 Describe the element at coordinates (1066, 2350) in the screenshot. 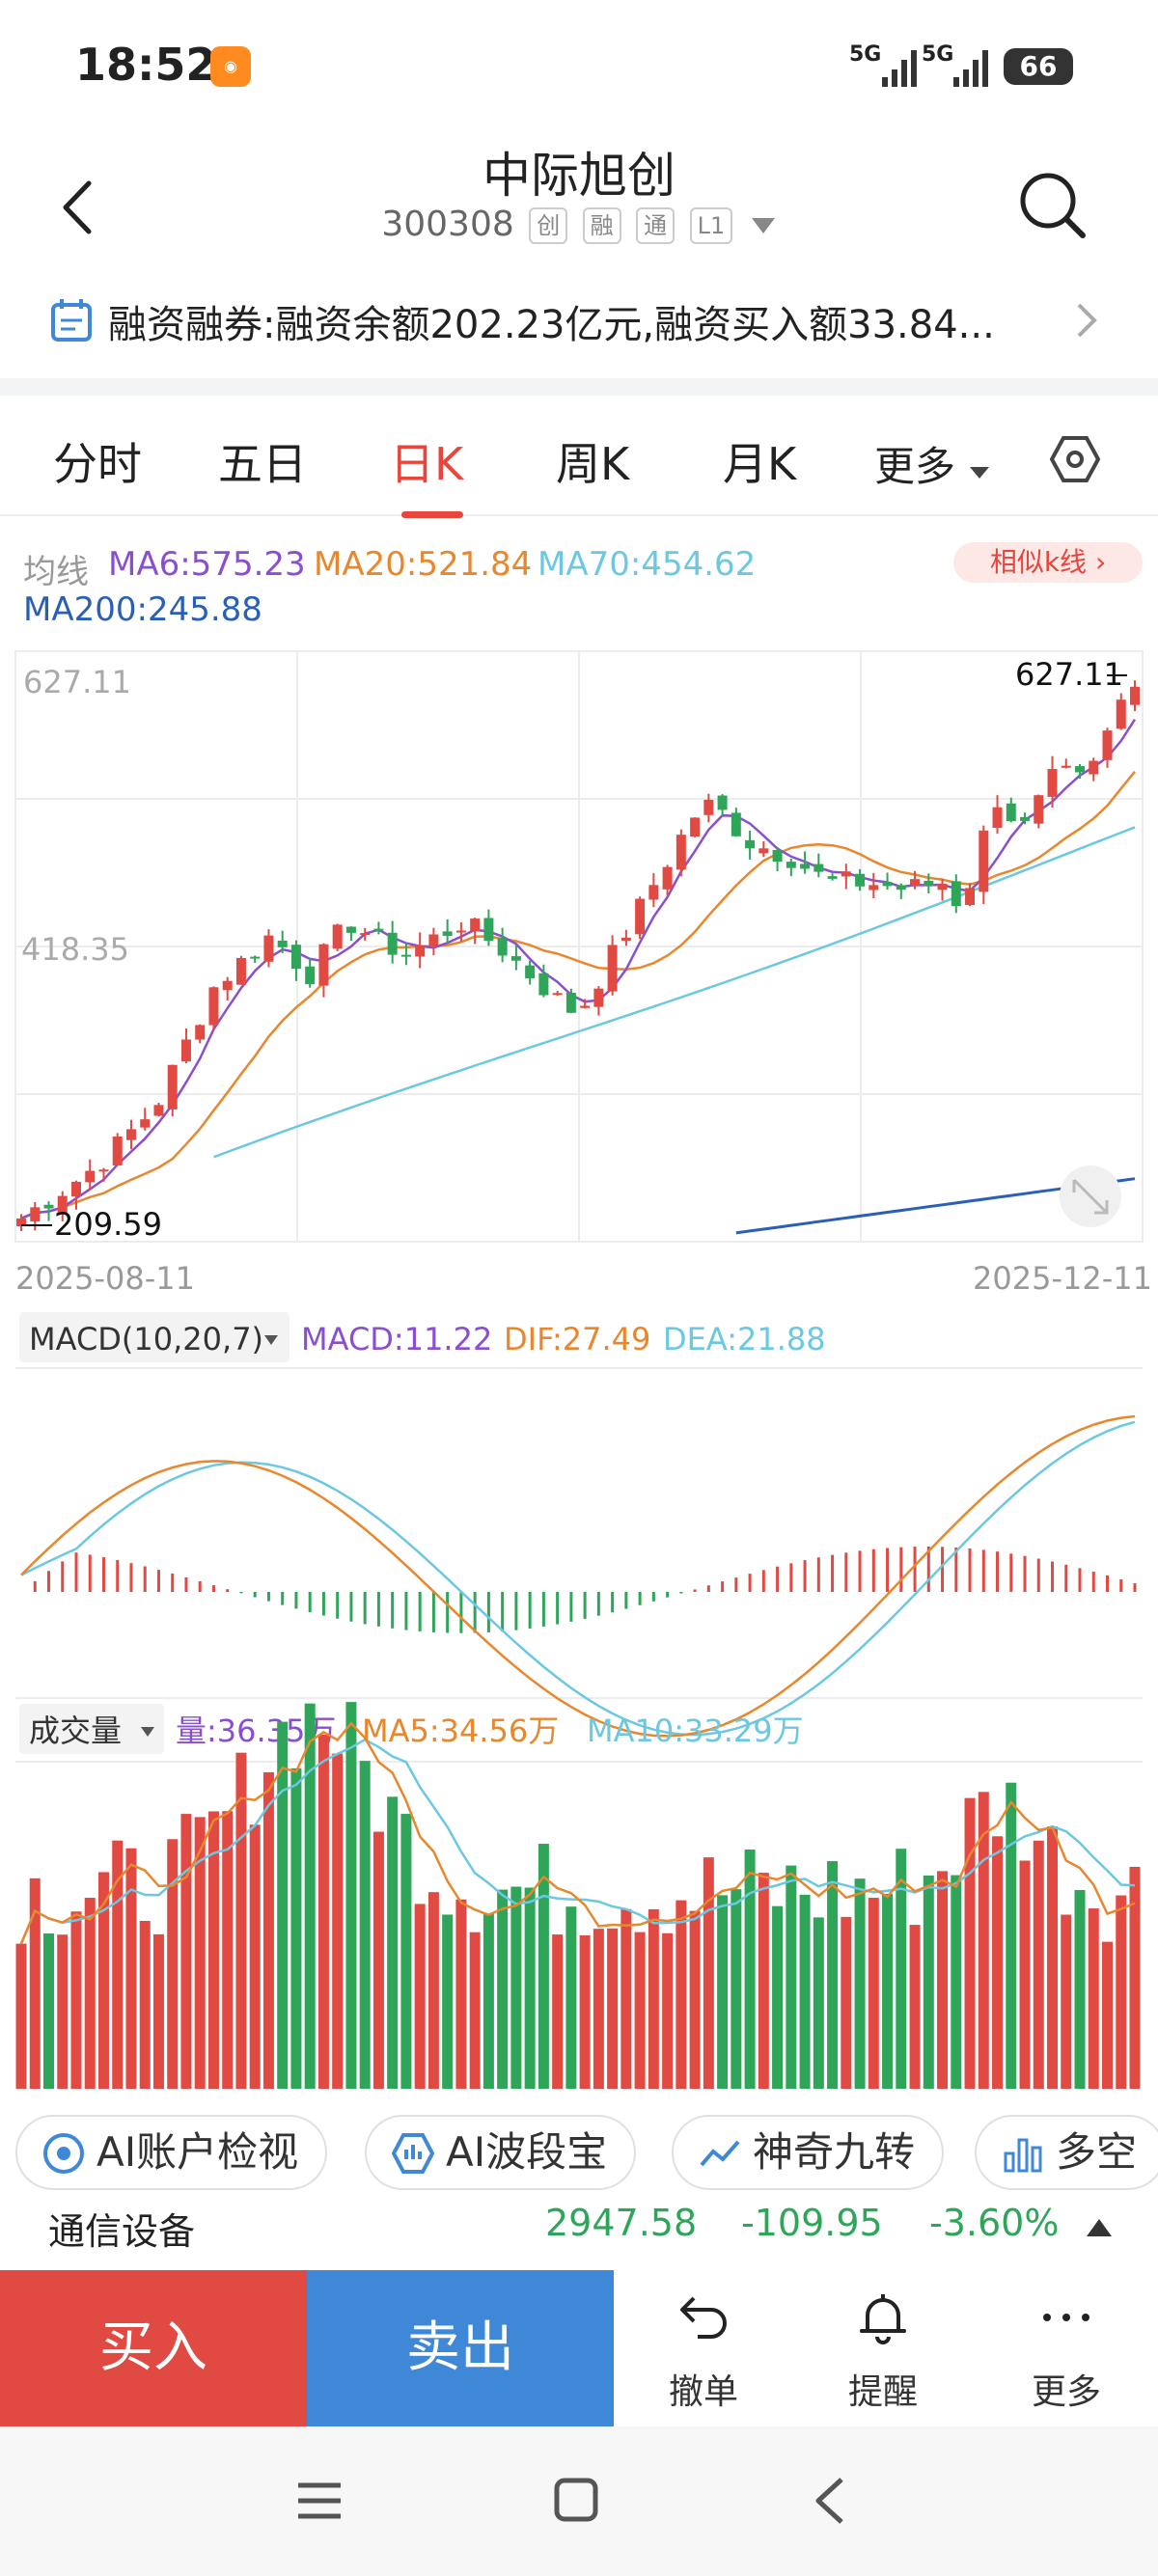

I see `more-actions-button: 更多` at that location.